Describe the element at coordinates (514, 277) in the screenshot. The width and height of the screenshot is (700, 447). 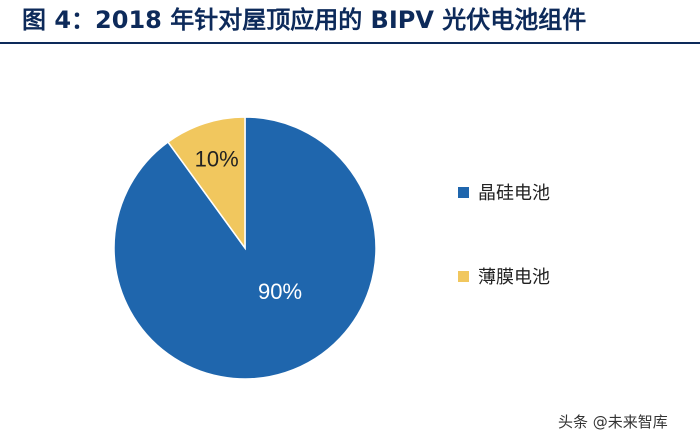
I see `legend-label-thin-film: 薄膜电池` at that location.